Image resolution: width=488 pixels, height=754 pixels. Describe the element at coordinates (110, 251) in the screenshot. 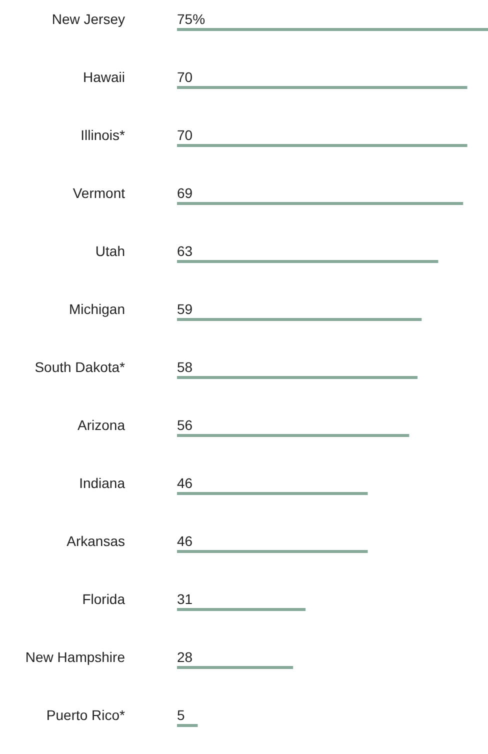

I see `y-tick-label: Utah` at that location.